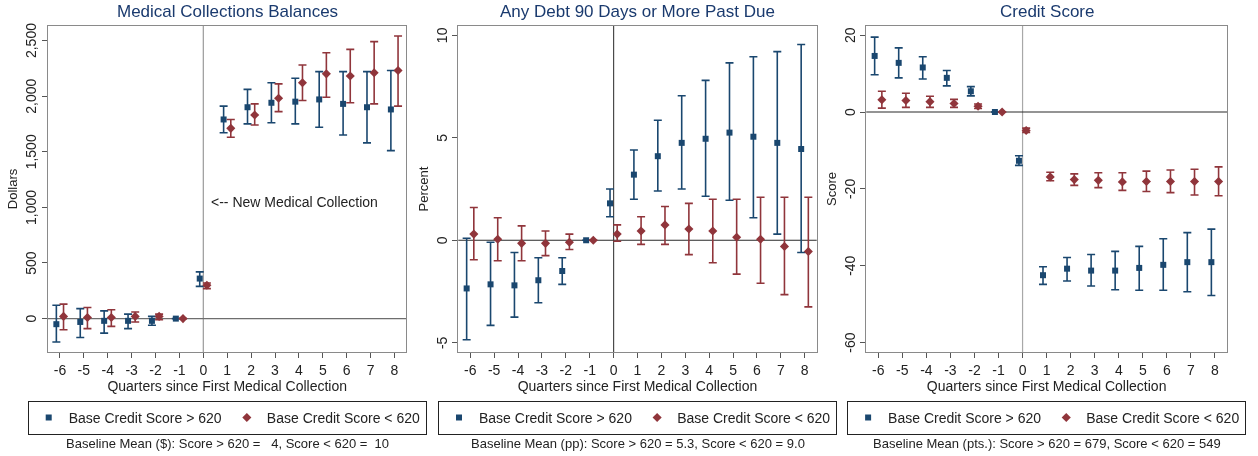 This screenshot has width=1258, height=456. I want to click on x-tick-label: -1, so click(998, 369).